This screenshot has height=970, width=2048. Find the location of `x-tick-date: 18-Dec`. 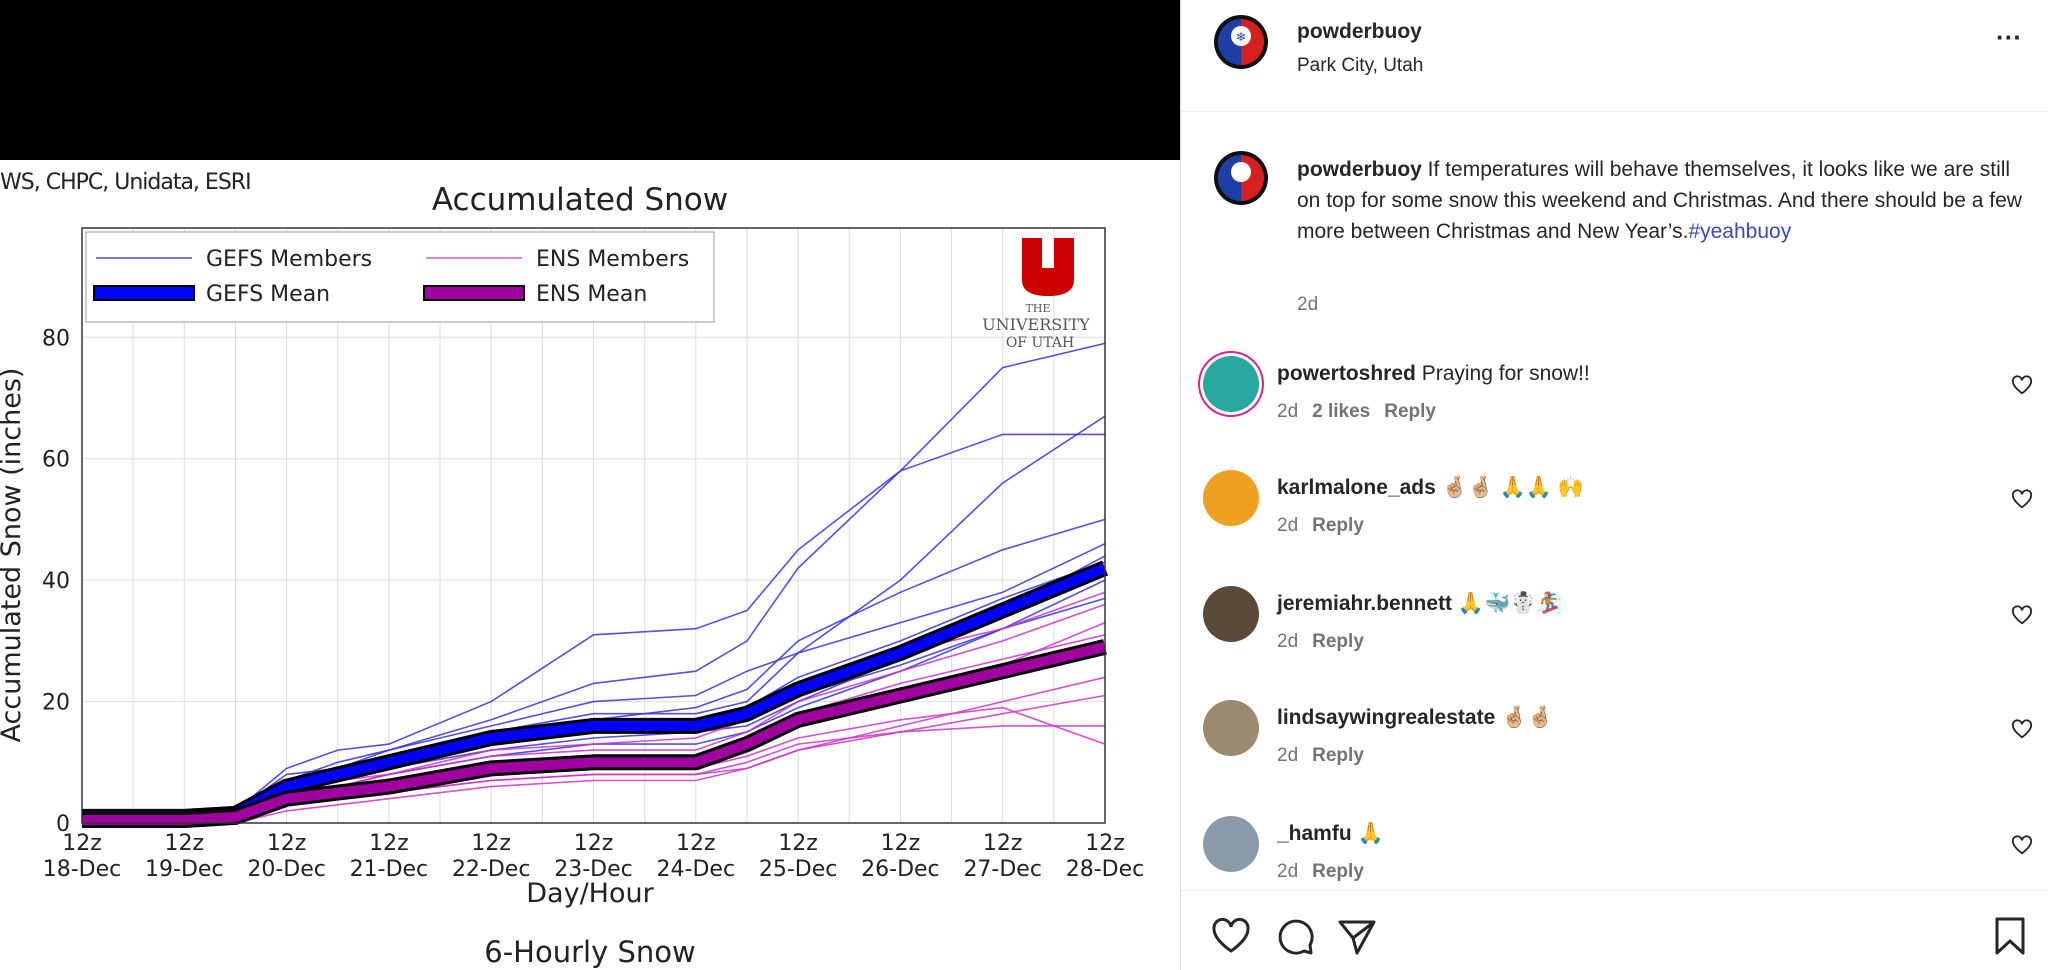

x-tick-date: 18-Dec is located at coordinates (82, 869).